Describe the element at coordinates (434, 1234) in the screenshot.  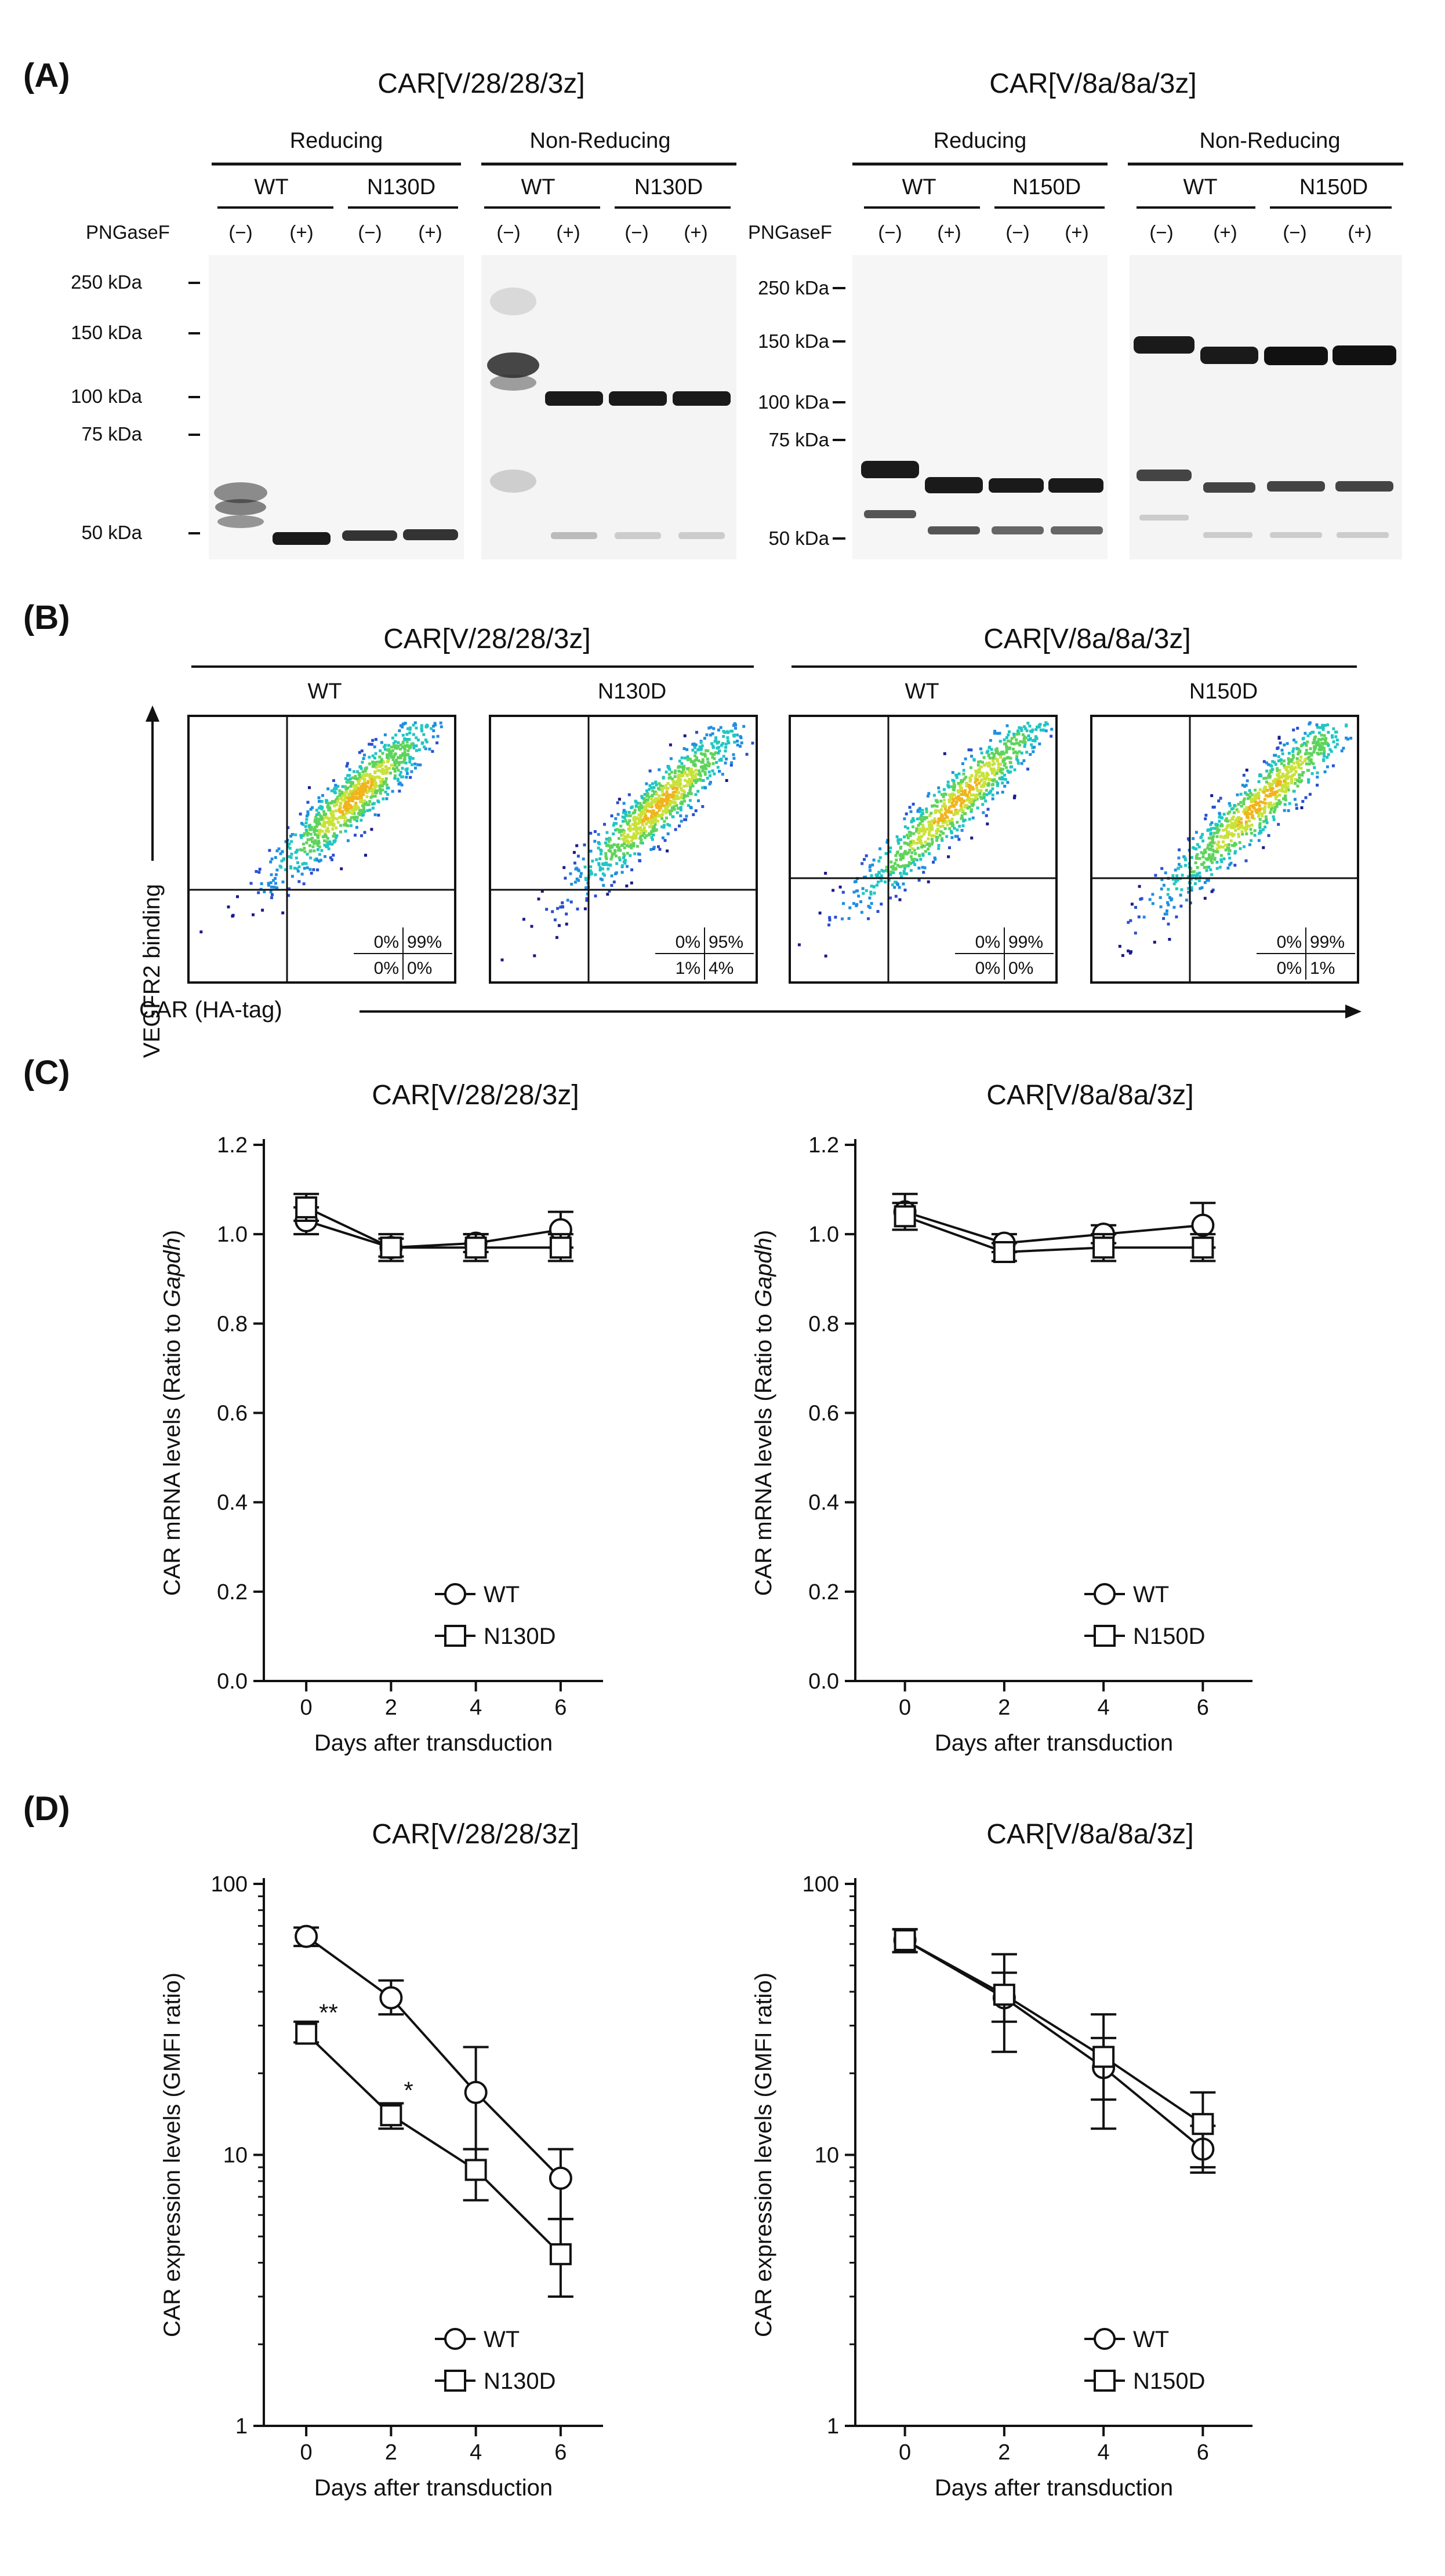
I see `series-line` at that location.